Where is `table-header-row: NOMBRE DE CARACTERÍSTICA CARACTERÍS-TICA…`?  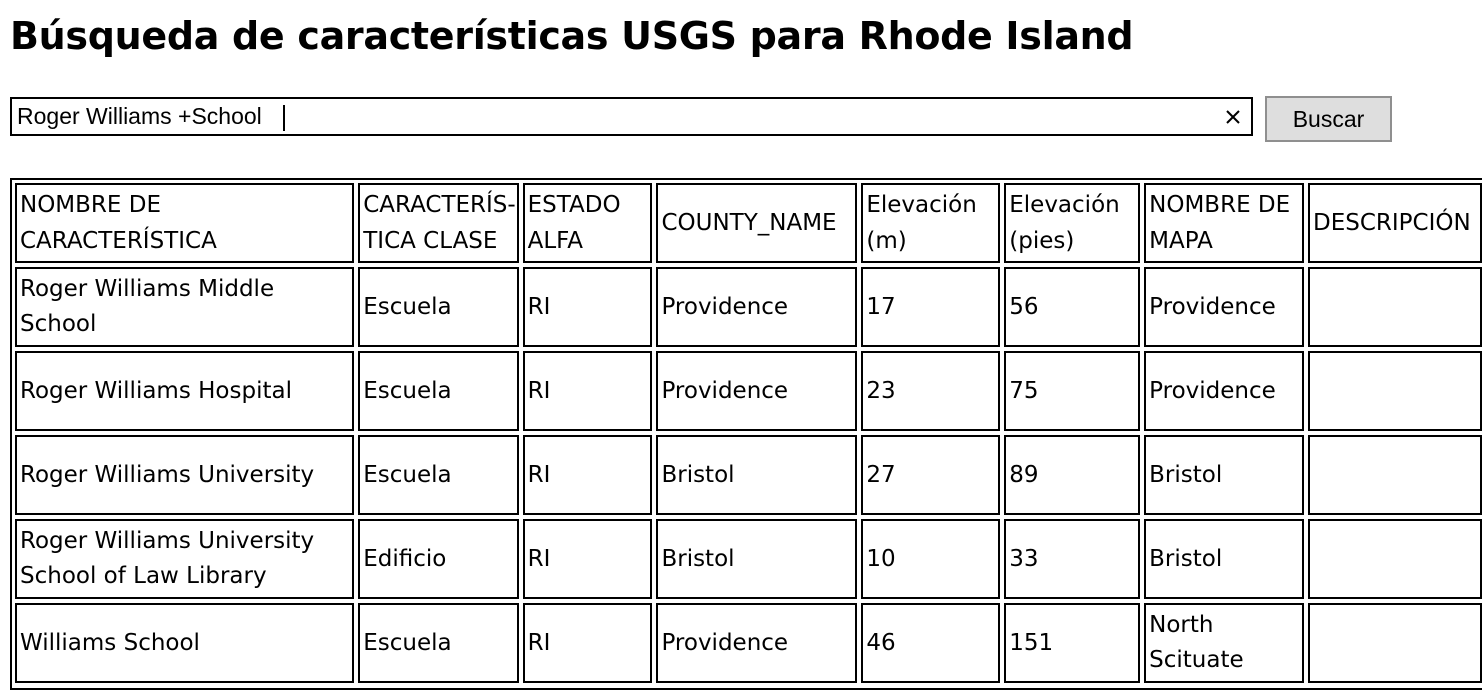
table-header-row: NOMBRE DE CARACTERÍSTICA CARACTERÍS-TICA… is located at coordinates (748, 223).